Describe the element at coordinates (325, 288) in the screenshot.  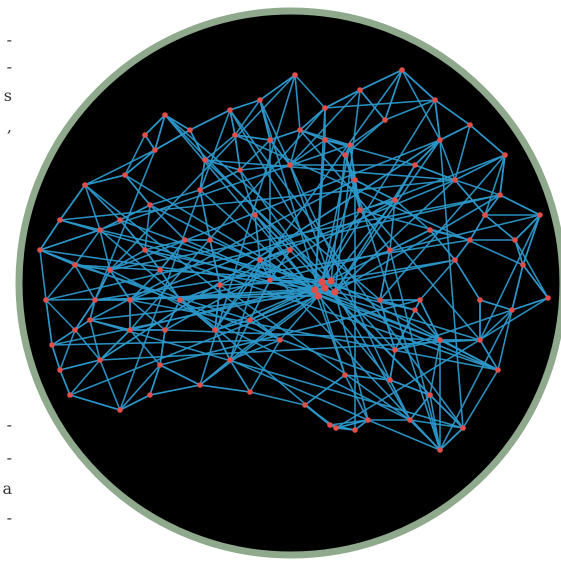
I see `hub-node` at that location.